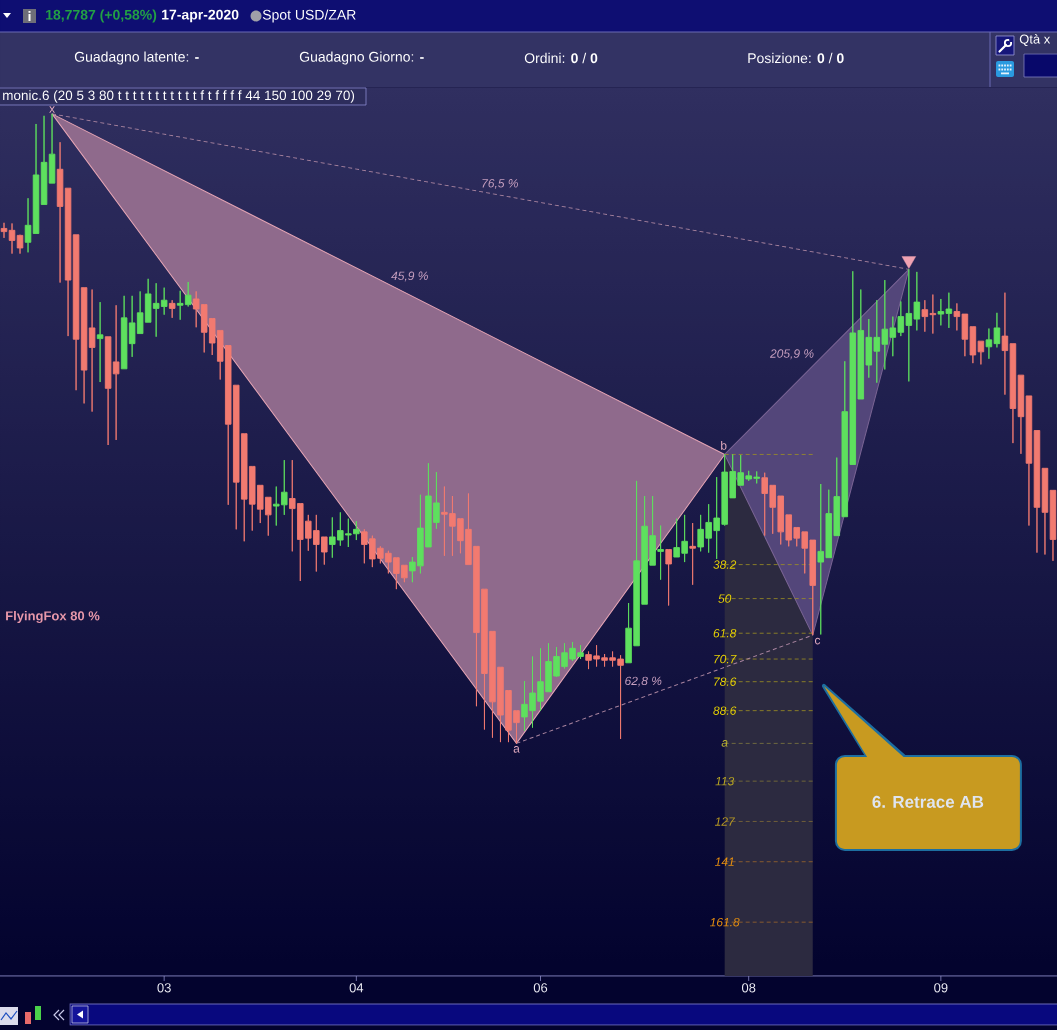 This screenshot has width=1057, height=1030. I want to click on text: Posizione: 0 / 0, so click(796, 58).